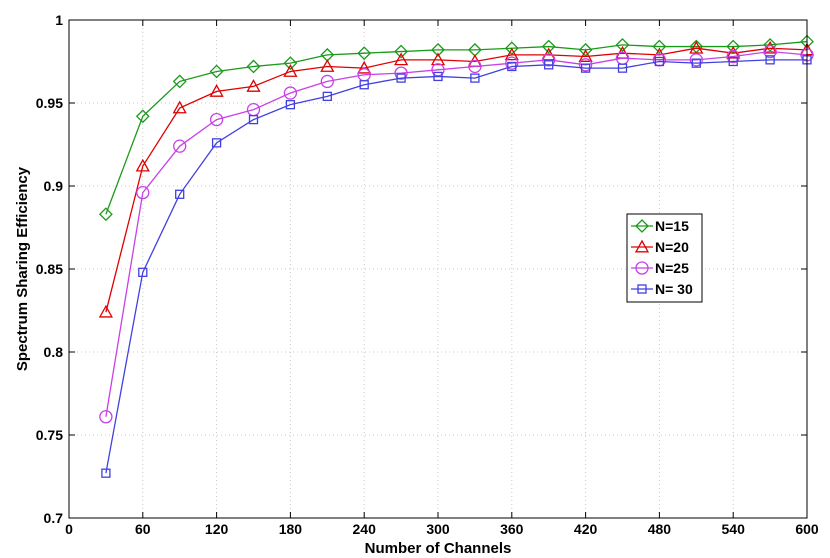  Describe the element at coordinates (734, 529) in the screenshot. I see `x-tick-label: 540` at that location.